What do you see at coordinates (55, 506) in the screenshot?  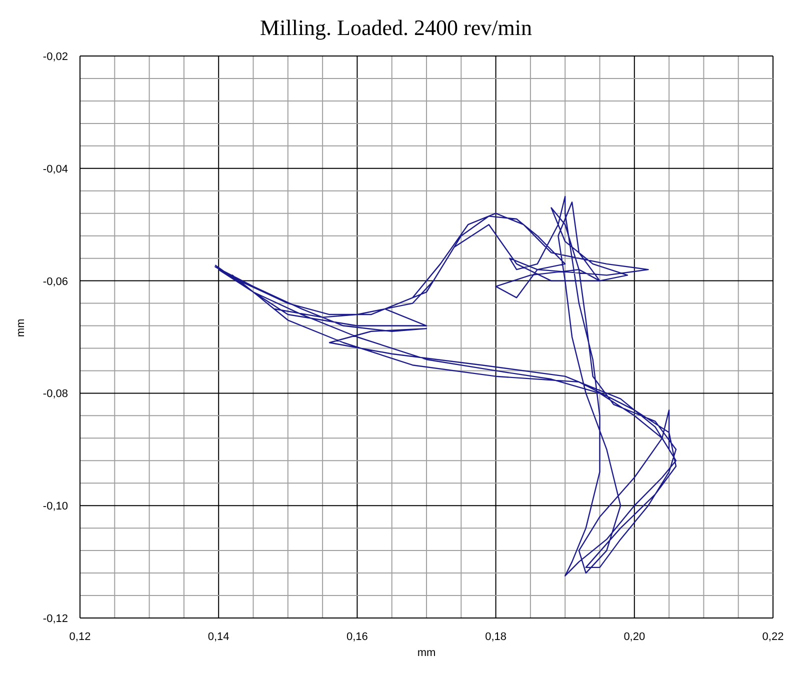 I see `y-tick-label: -0,10` at bounding box center [55, 506].